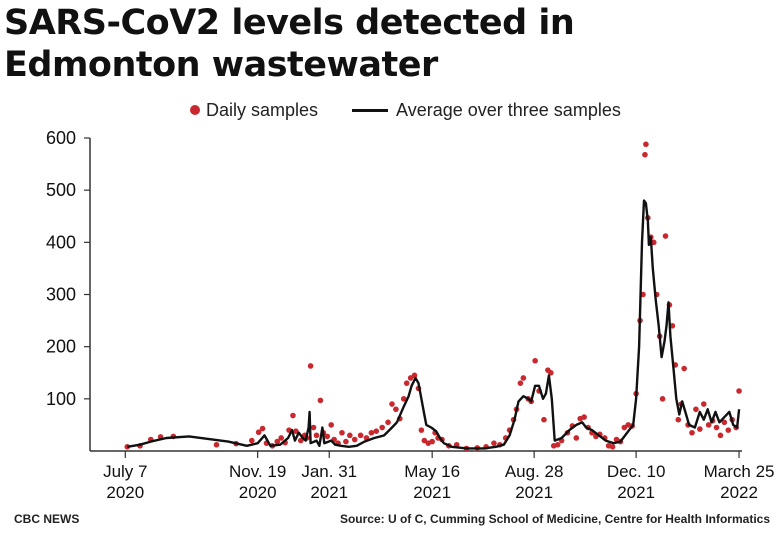 The image size is (780, 534). What do you see at coordinates (739, 492) in the screenshot?
I see `x-tick-year-label: 2022` at bounding box center [739, 492].